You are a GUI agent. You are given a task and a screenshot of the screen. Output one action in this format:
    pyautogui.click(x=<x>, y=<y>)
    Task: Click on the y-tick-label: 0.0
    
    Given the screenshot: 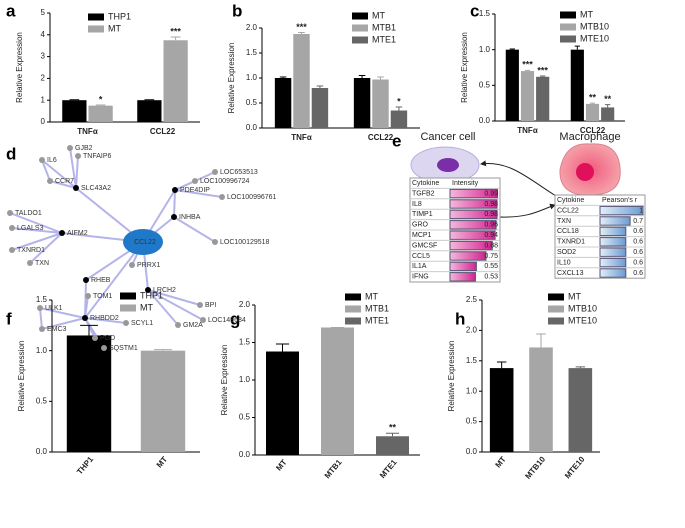 What is the action you would take?
    pyautogui.click(x=252, y=127)
    